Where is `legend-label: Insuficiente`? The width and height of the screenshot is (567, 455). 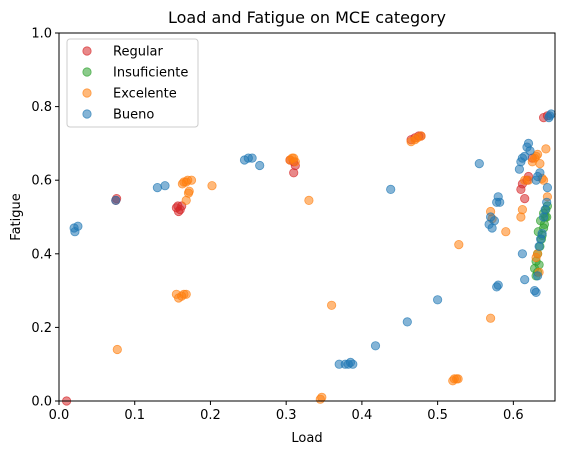
legend-label: Insuficiente is located at coordinates (150, 73).